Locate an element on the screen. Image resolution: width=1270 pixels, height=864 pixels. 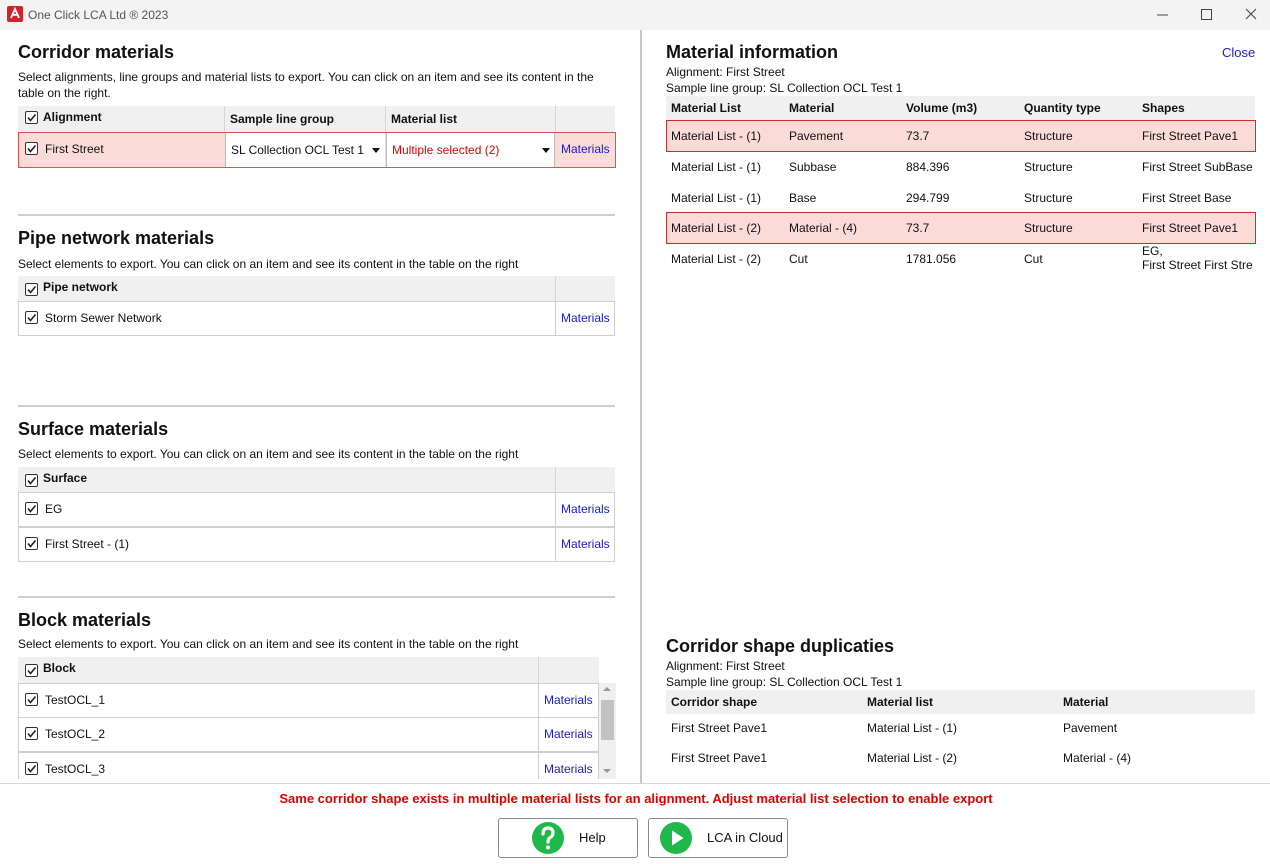
item-name: TestOCL_2 is located at coordinates (75, 734).